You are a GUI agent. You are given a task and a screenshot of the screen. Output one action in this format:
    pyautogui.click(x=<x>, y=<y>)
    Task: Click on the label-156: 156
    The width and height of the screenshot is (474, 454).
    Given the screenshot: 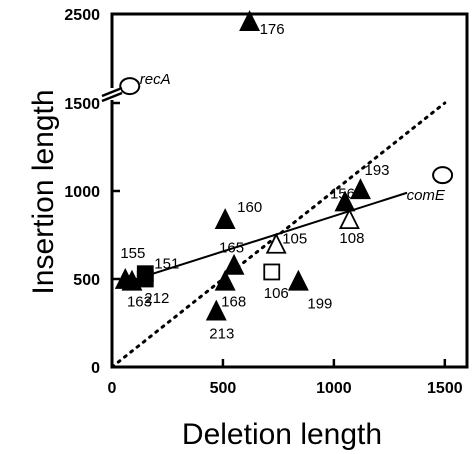 What is the action you would take?
    pyautogui.click(x=342, y=193)
    